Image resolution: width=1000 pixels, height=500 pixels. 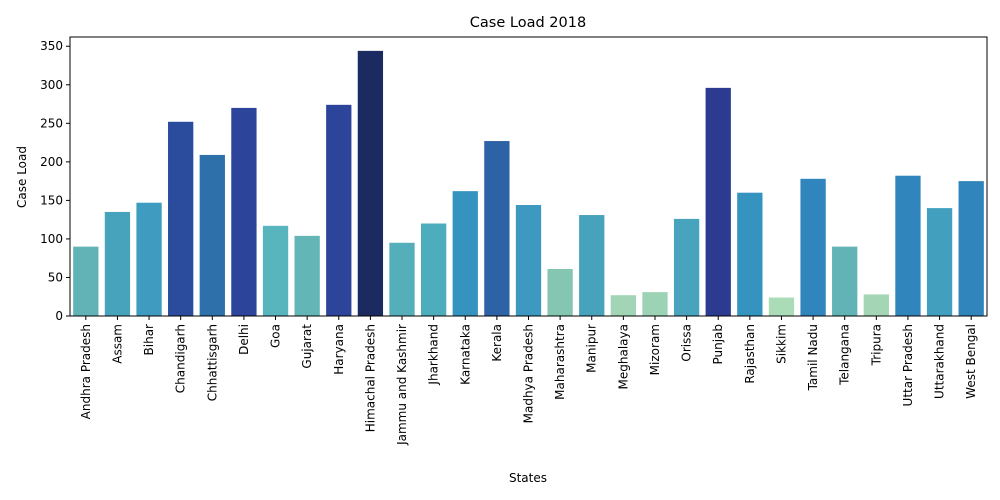 What do you see at coordinates (51, 46) in the screenshot?
I see `y-tick-label: 350` at bounding box center [51, 46].